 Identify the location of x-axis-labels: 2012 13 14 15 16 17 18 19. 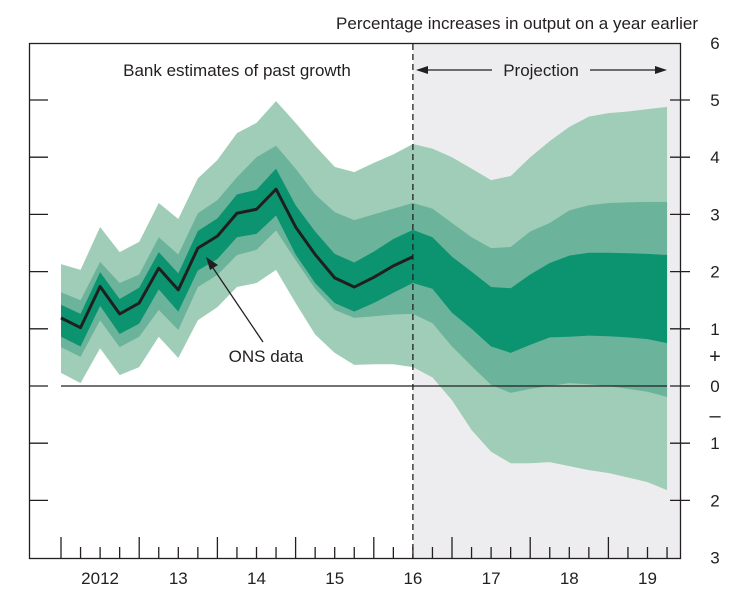
(369, 578).